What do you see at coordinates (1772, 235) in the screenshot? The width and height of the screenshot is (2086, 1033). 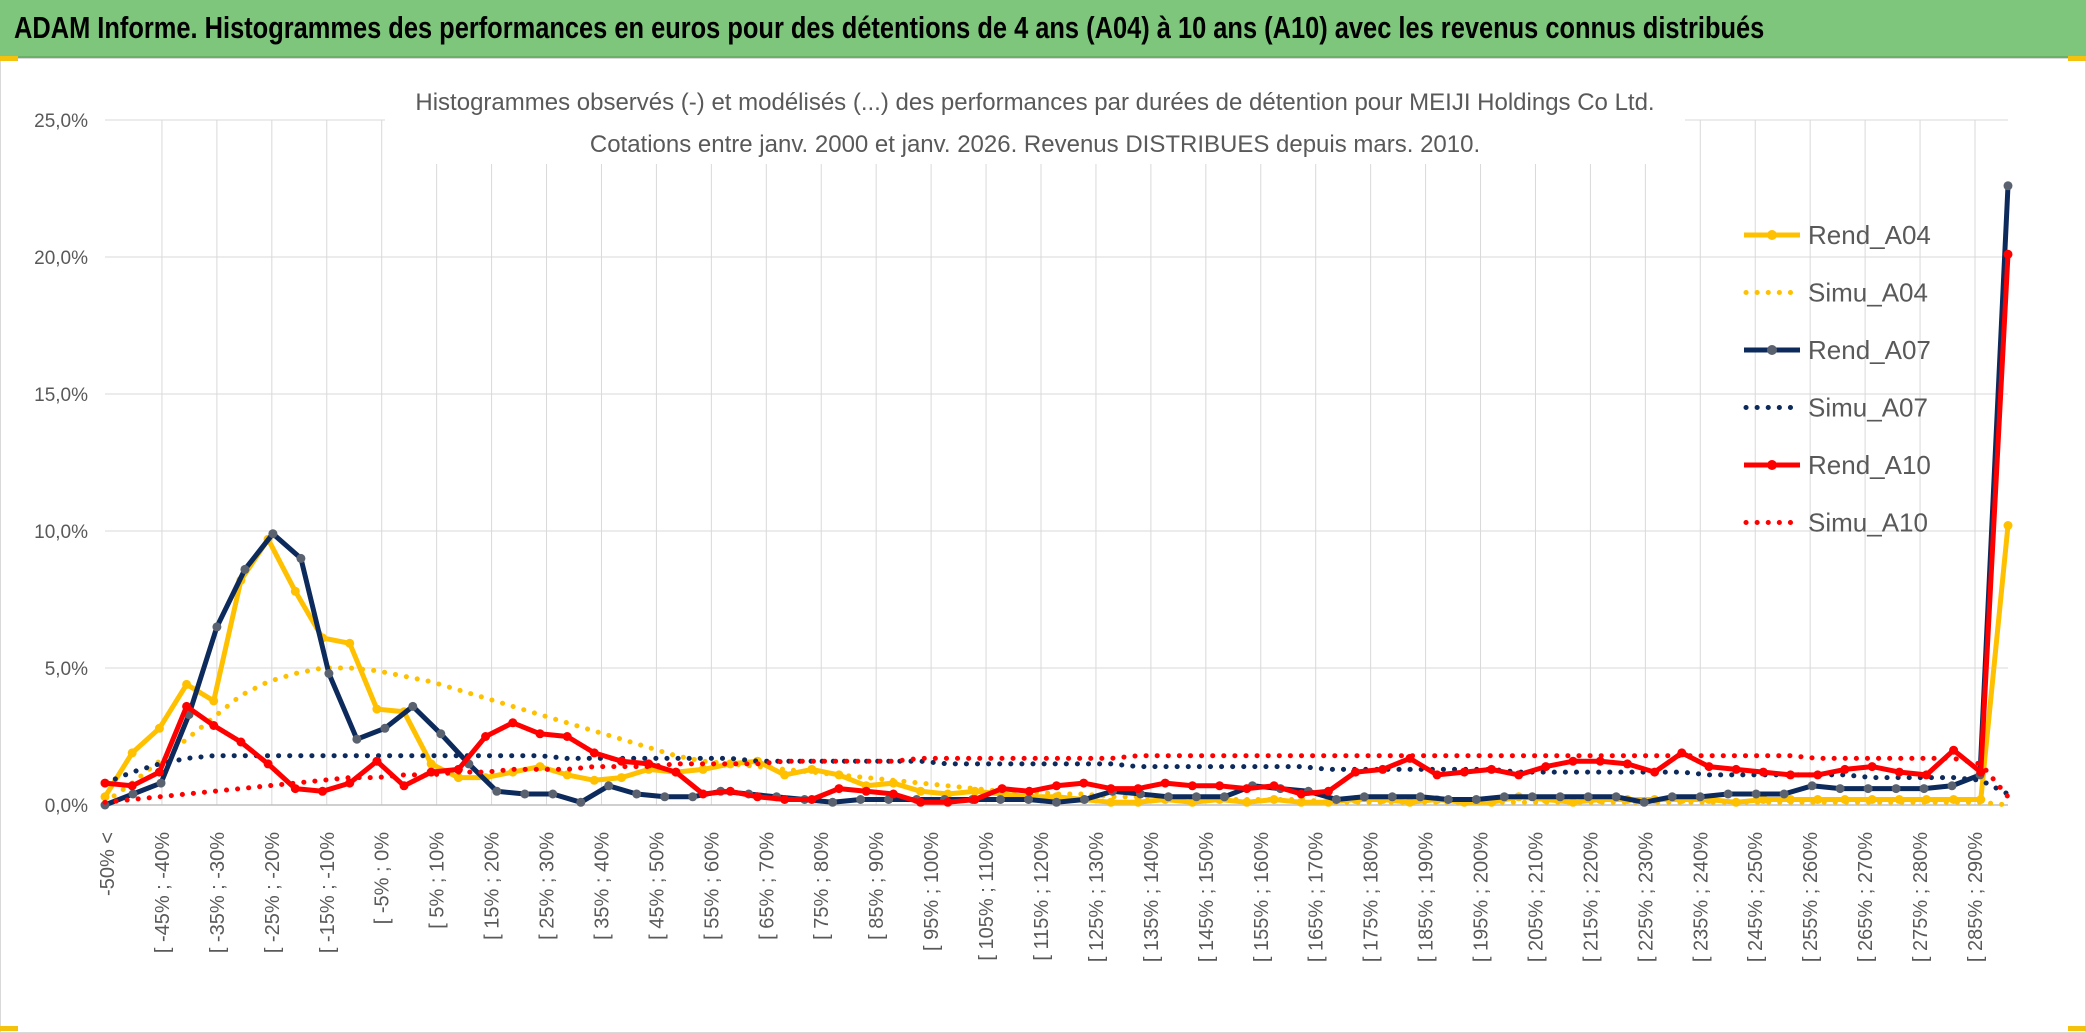 I see `legend-marker-rend-a04` at bounding box center [1772, 235].